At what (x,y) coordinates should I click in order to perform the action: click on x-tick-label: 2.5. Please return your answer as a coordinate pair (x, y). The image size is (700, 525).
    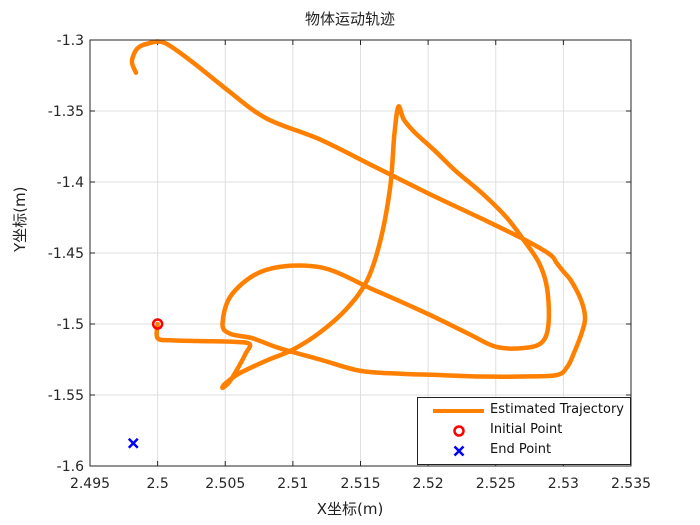
    Looking at the image, I should click on (157, 484).